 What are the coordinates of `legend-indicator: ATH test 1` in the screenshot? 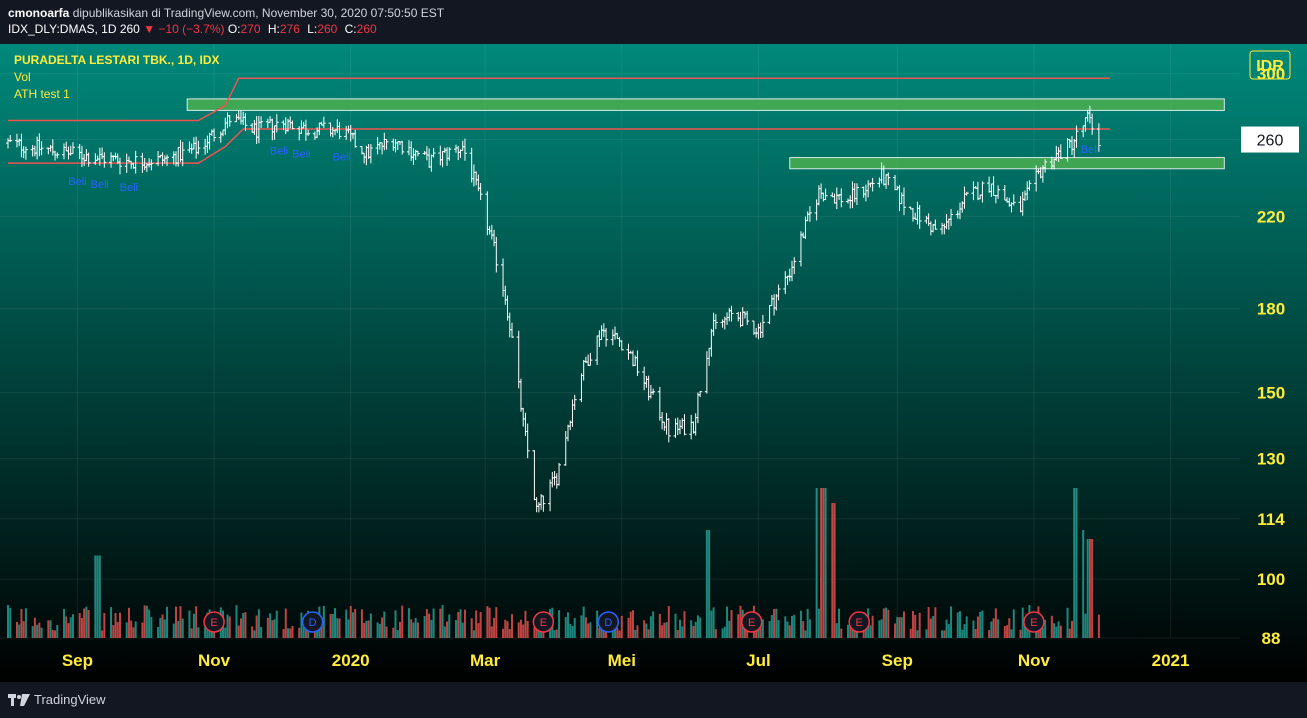 It's located at (42, 94).